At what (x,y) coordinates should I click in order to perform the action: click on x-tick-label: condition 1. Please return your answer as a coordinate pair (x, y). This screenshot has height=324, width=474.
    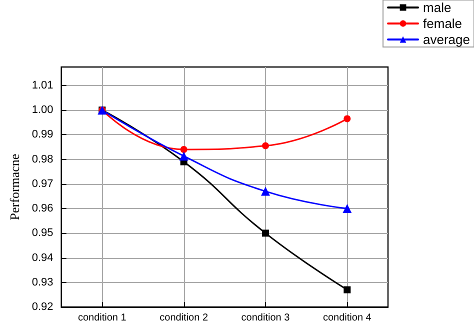
    Looking at the image, I should click on (102, 318).